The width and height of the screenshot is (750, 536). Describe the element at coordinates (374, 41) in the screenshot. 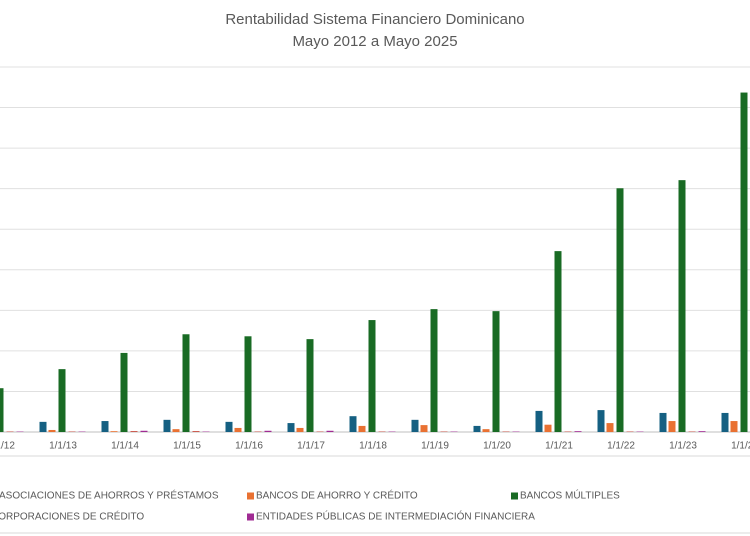

I see `chart-subtitle: Mayo 2012 a Mayo 2025` at that location.